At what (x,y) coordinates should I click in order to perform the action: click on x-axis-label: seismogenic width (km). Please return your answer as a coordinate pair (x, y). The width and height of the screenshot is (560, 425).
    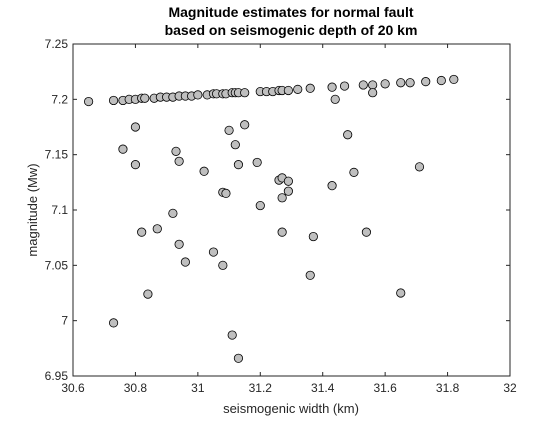
    Looking at the image, I should click on (291, 408).